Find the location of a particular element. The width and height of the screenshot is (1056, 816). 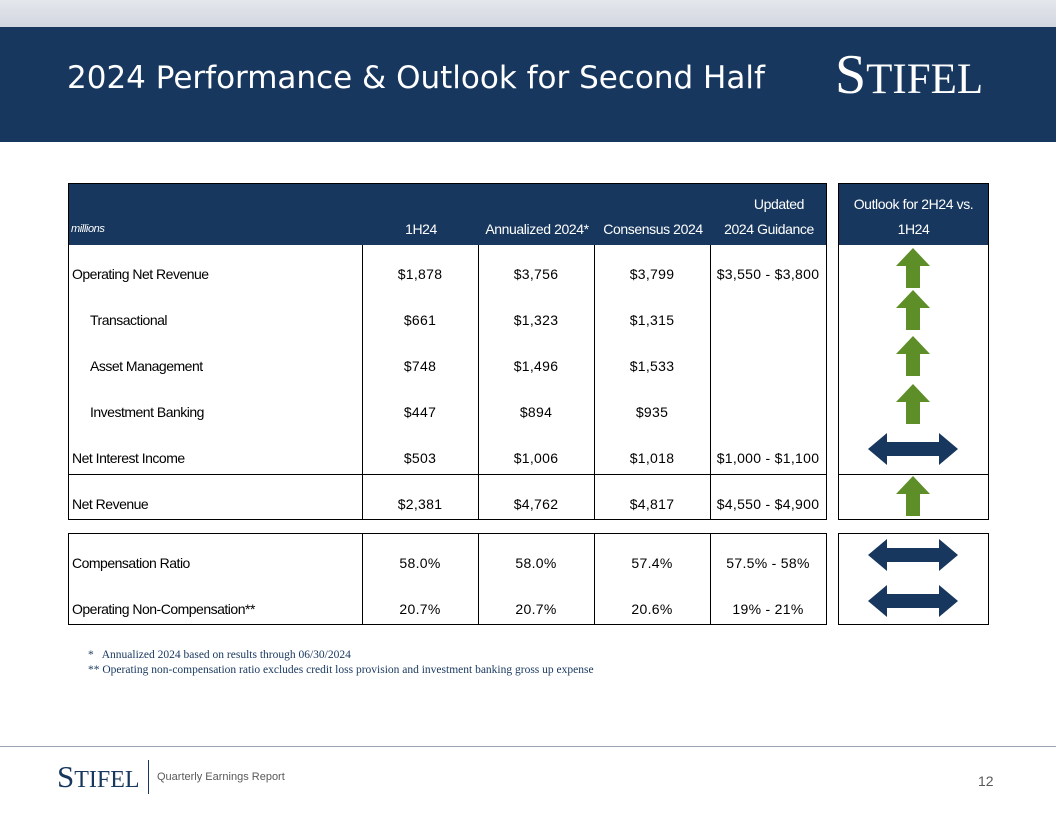

annualized-value: 58.0% is located at coordinates (536, 563).